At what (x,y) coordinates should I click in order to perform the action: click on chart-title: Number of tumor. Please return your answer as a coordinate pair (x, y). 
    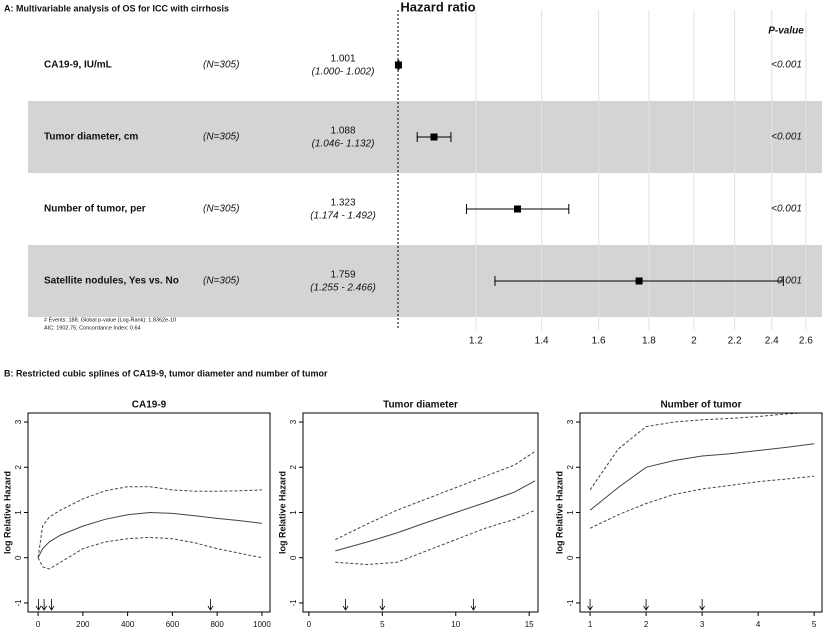
    Looking at the image, I should click on (700, 405).